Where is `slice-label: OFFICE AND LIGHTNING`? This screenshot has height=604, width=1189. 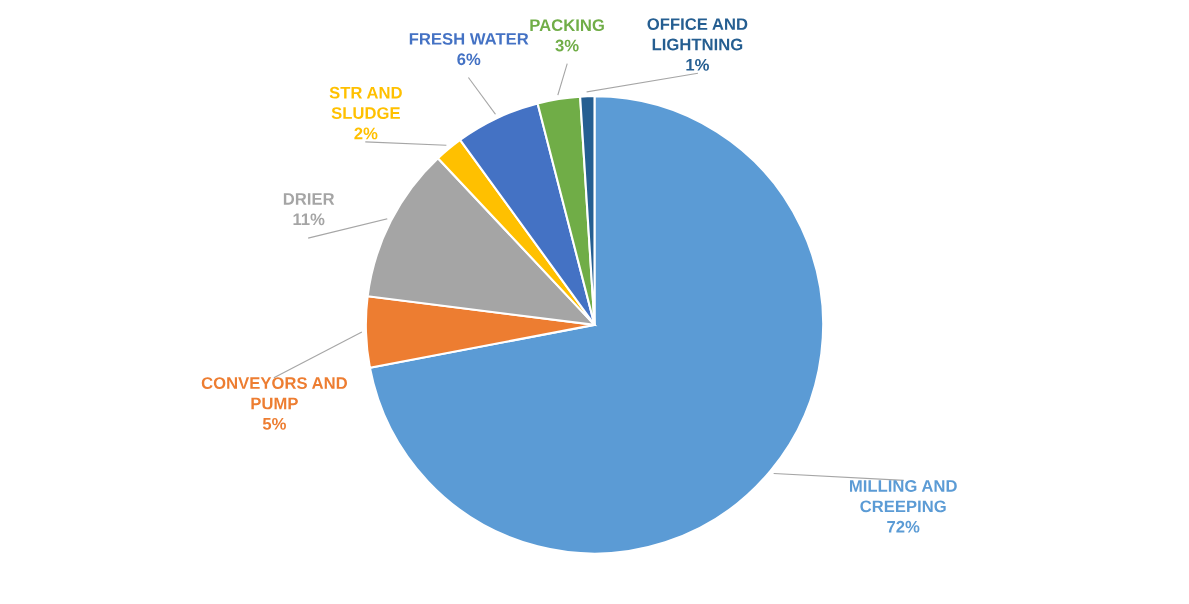 slice-label: OFFICE AND LIGHTNING is located at coordinates (697, 34).